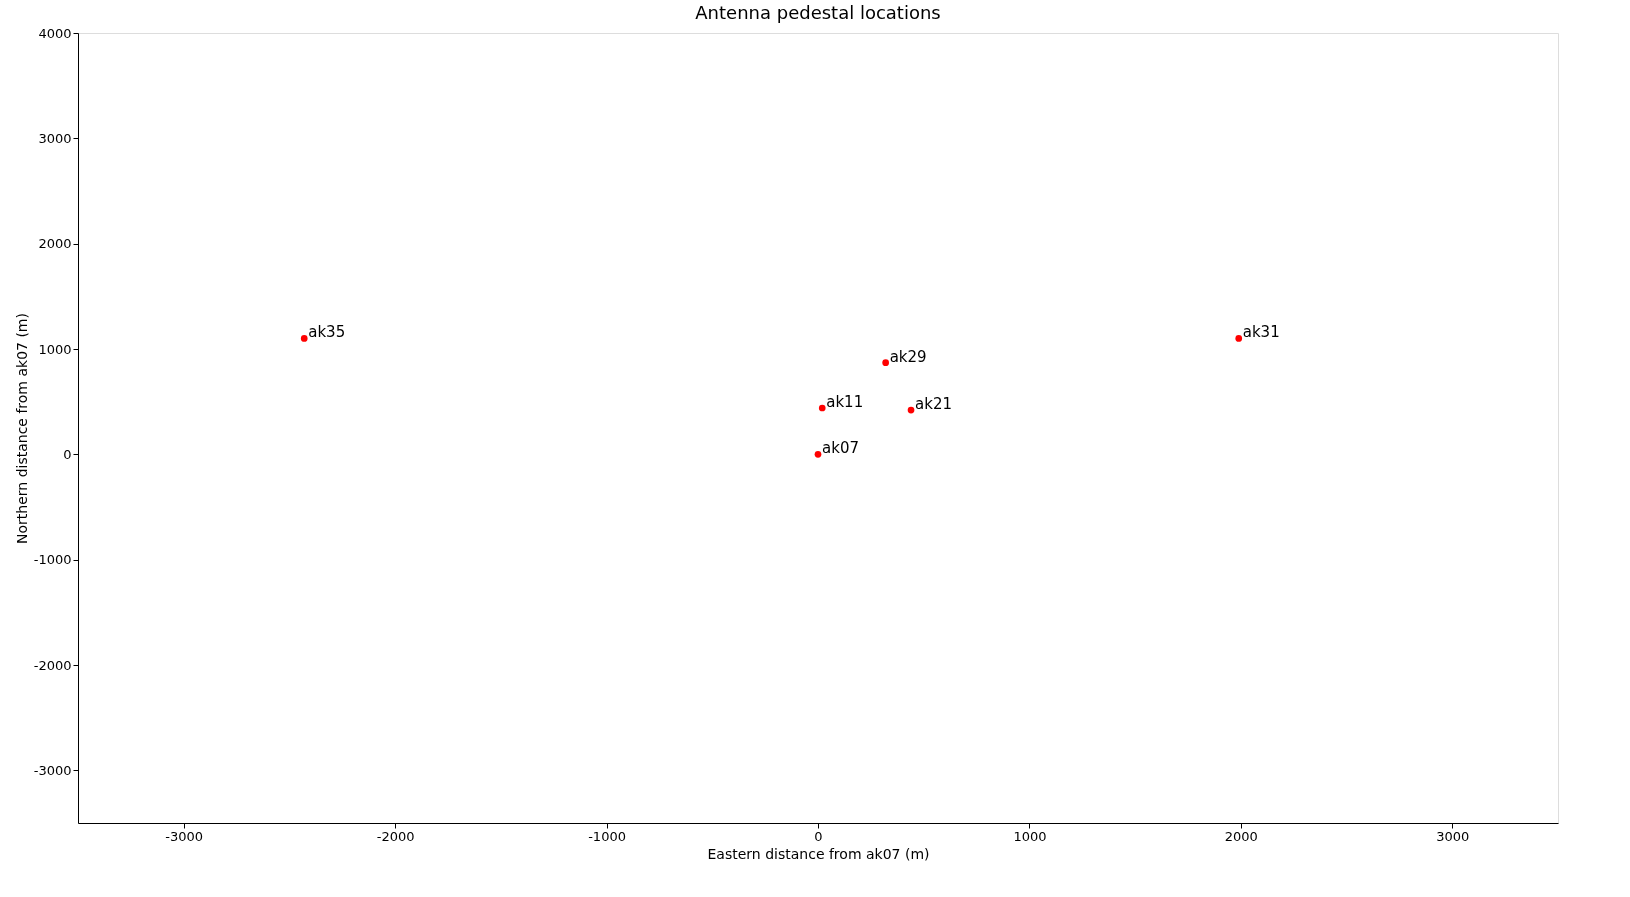 This screenshot has height=897, width=1630. I want to click on y-tick-label: -2000, so click(52, 665).